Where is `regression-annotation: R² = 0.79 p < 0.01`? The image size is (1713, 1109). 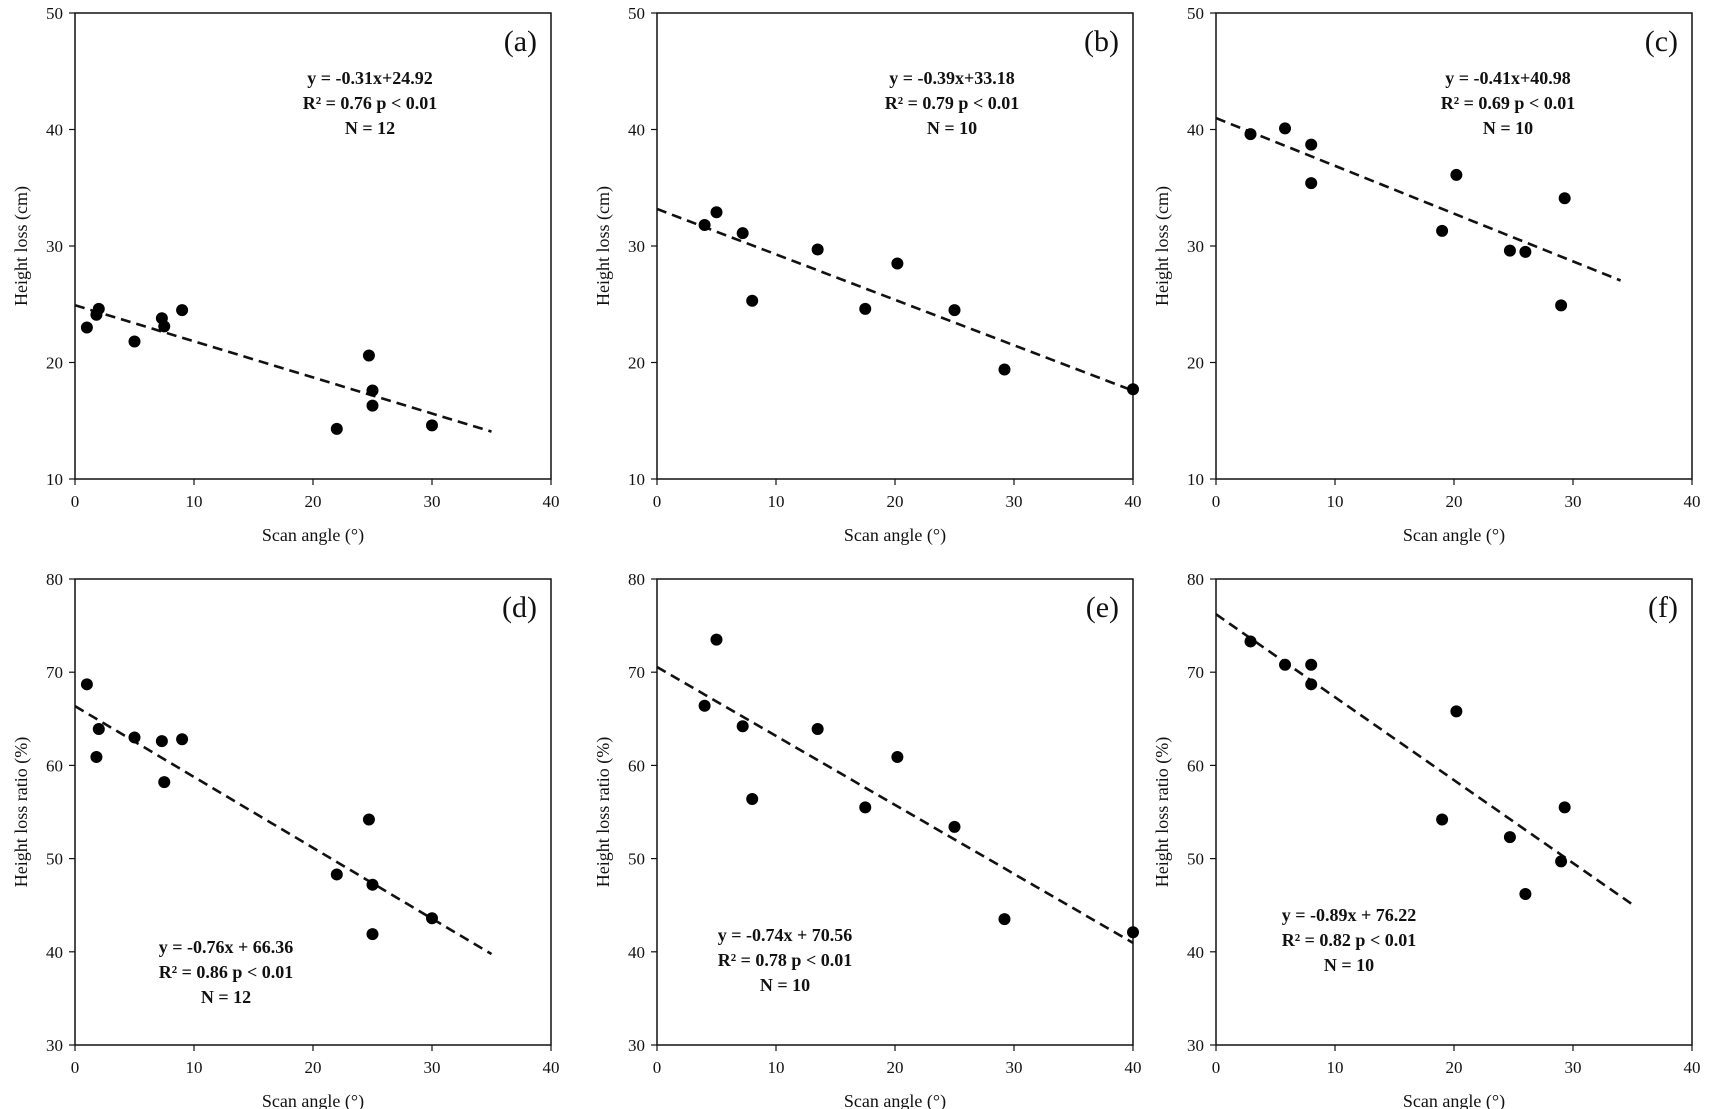 regression-annotation: R² = 0.79 p < 0.01 is located at coordinates (952, 103).